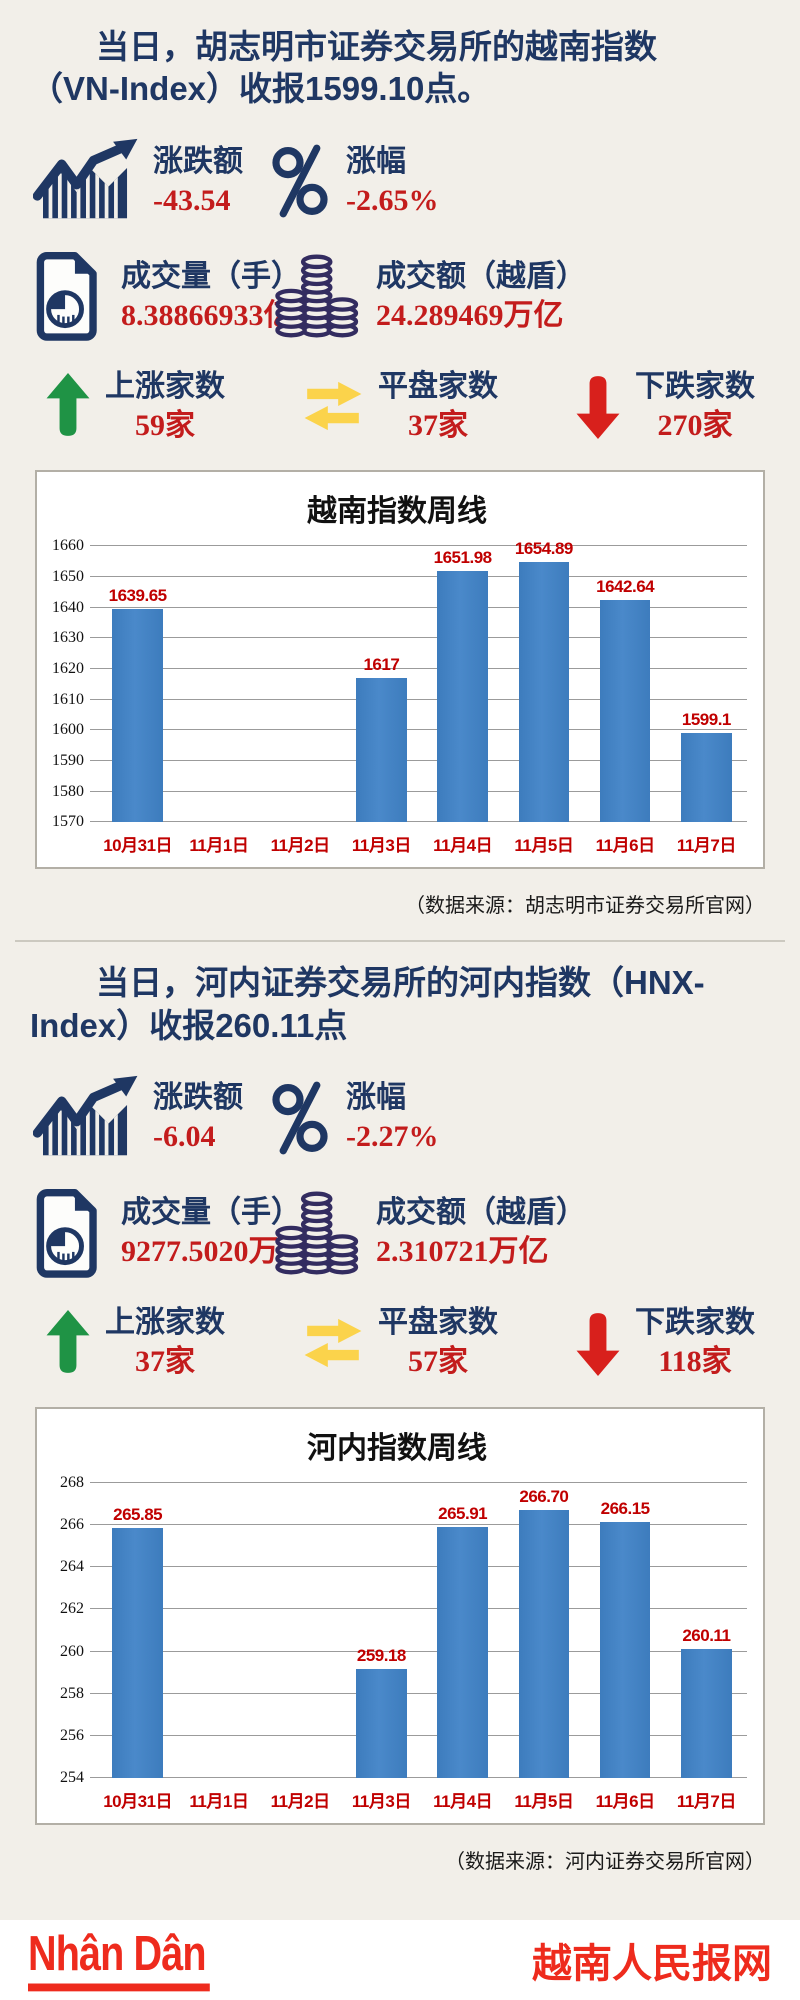 This screenshot has width=800, height=2000. Describe the element at coordinates (463, 846) in the screenshot. I see `x-axis-label: 11月4日` at that location.